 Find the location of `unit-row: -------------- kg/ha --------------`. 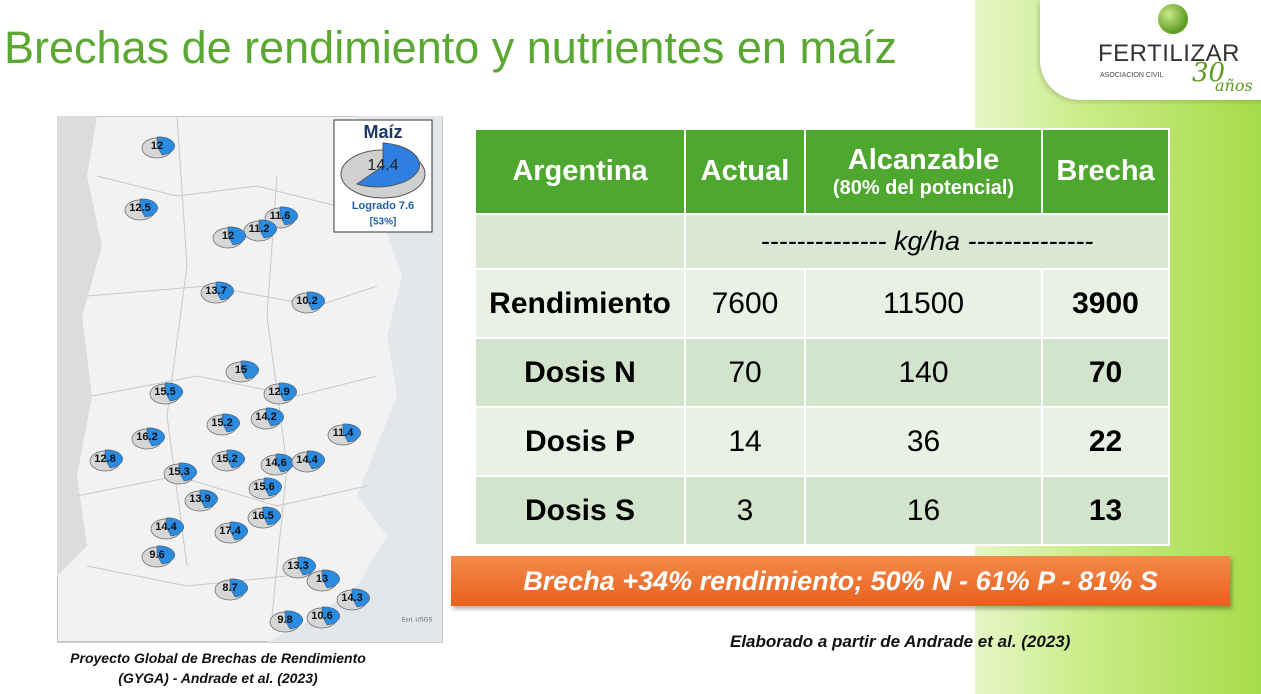

unit-row: -------------- kg/ha -------------- is located at coordinates (822, 241).